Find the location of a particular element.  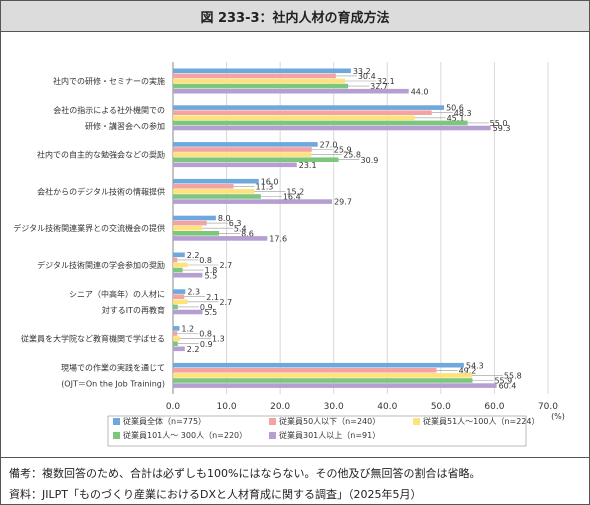

data-label: 16.4 is located at coordinates (292, 197).